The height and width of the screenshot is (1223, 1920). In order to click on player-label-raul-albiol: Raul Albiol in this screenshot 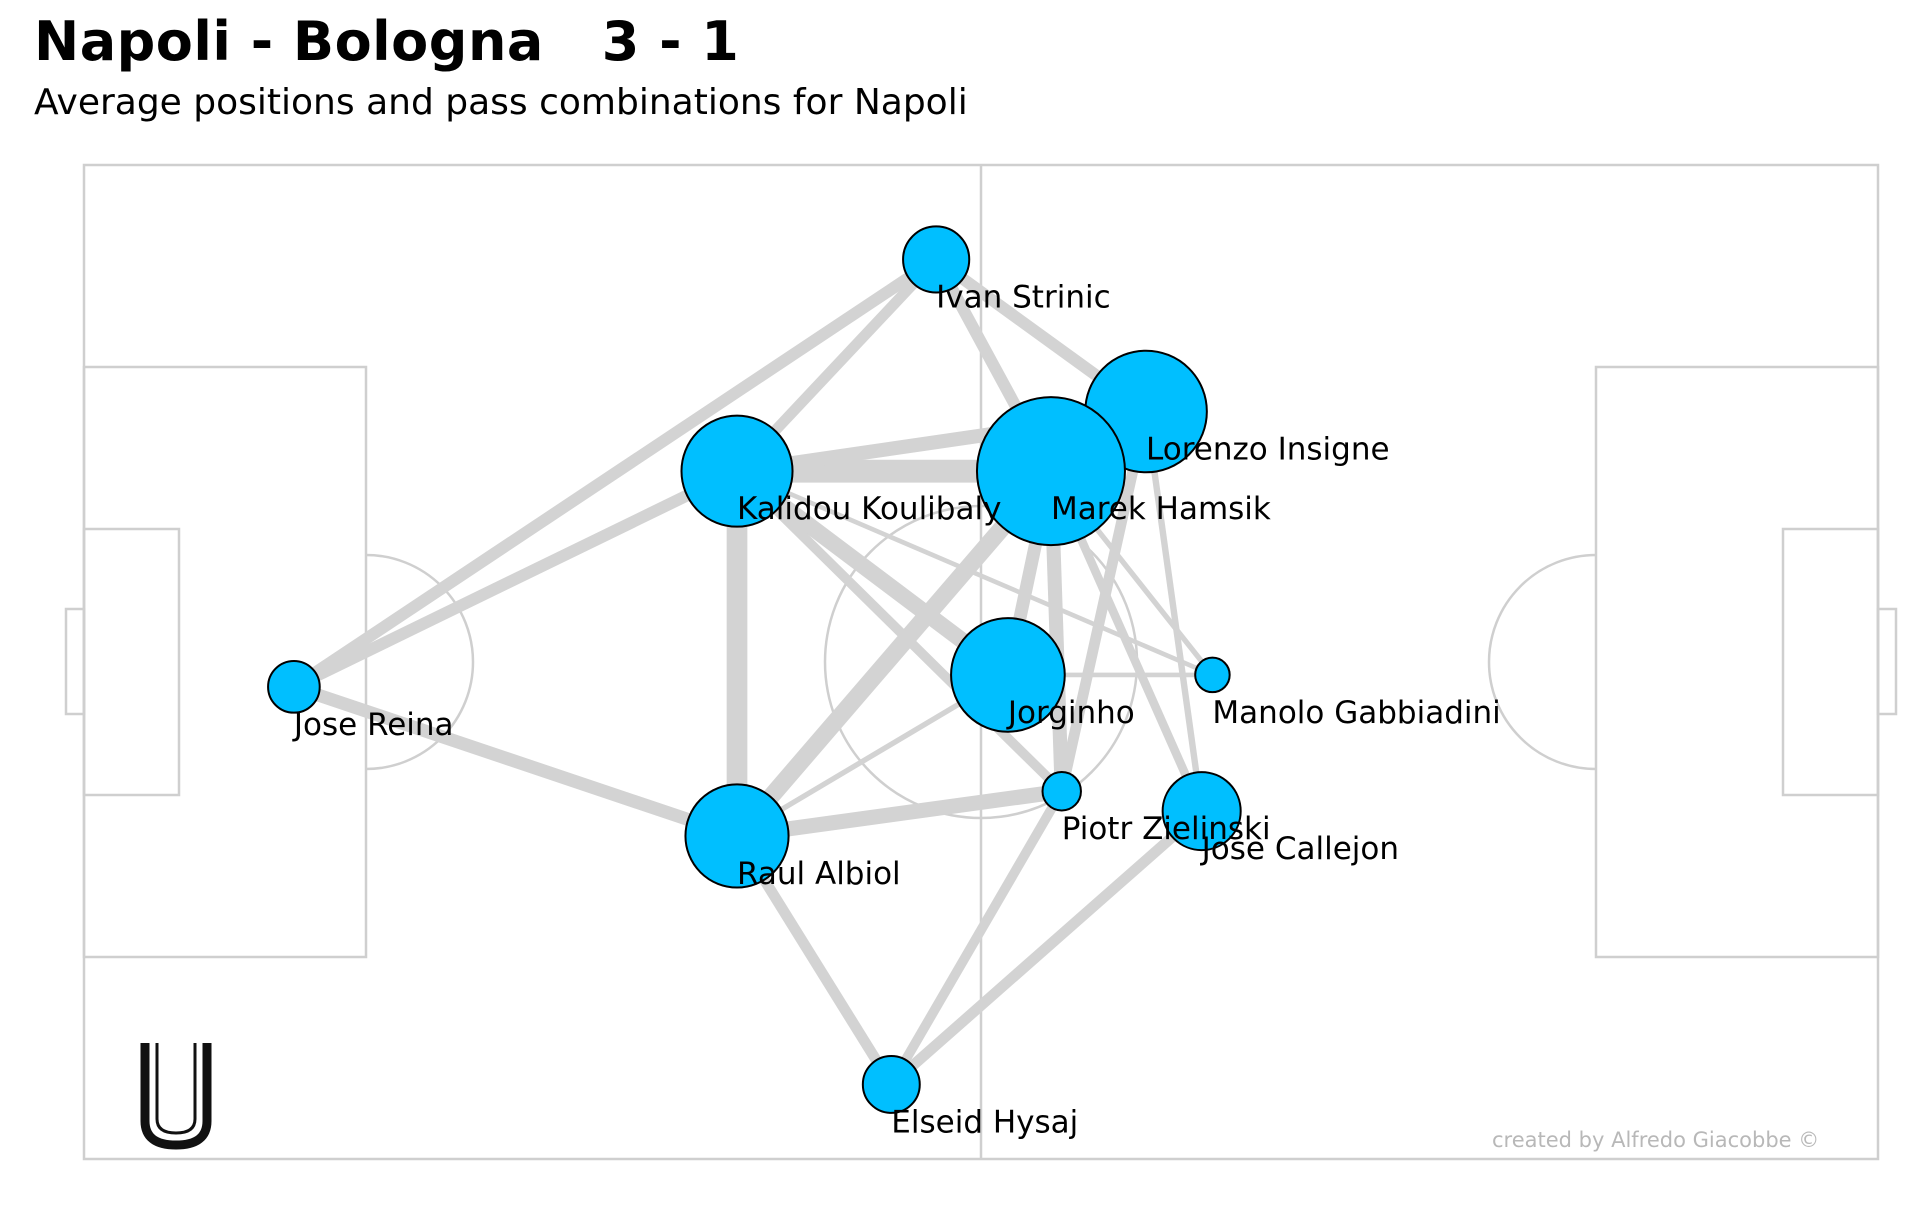, I will do `click(819, 874)`.